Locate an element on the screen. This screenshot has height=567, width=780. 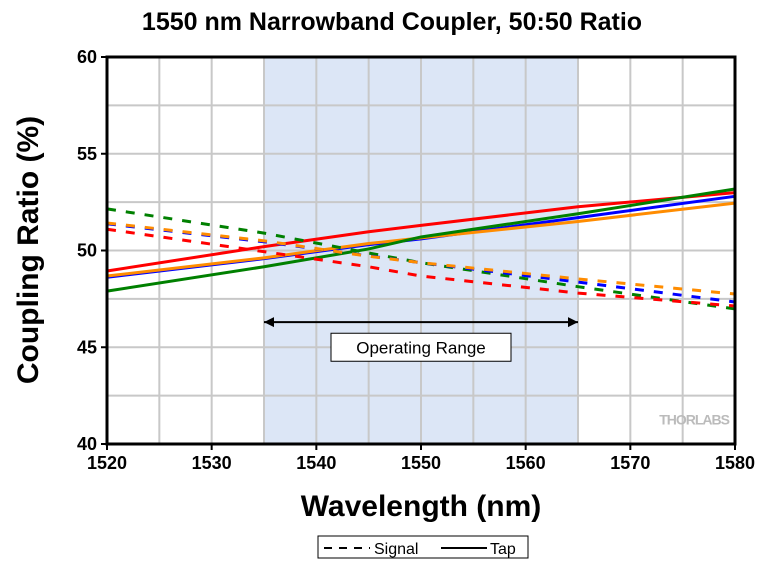
series-line-signal-orange is located at coordinates (421, 258).